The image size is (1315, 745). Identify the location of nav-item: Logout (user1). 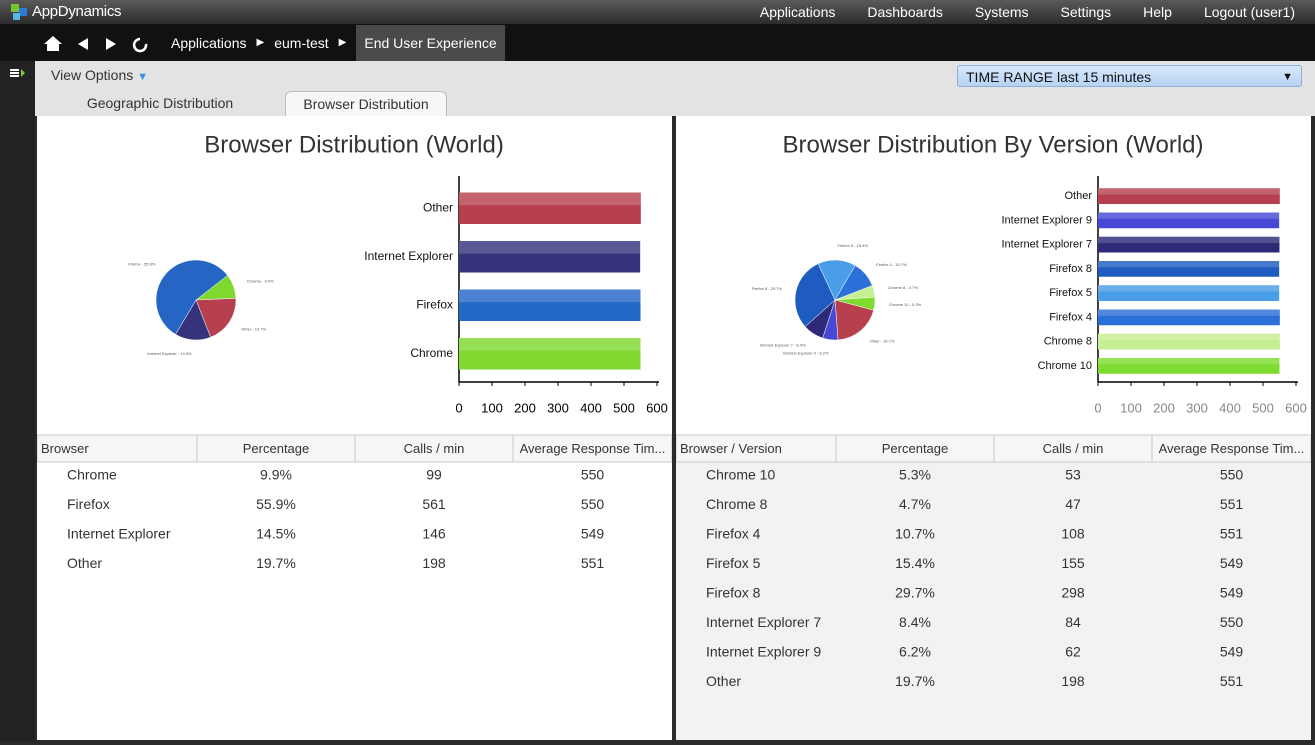
(1249, 12).